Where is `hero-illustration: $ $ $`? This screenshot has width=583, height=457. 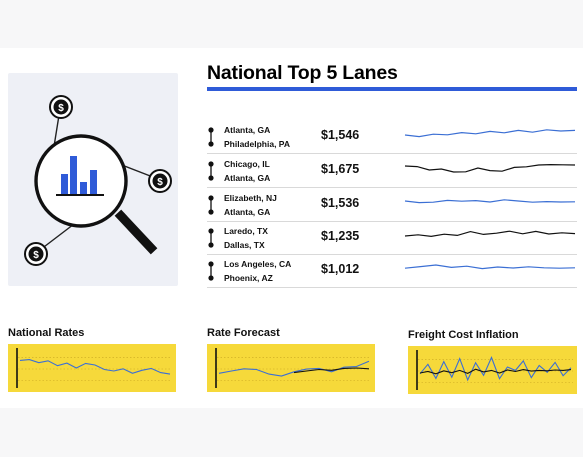
hero-illustration: $ $ $ is located at coordinates (93, 179).